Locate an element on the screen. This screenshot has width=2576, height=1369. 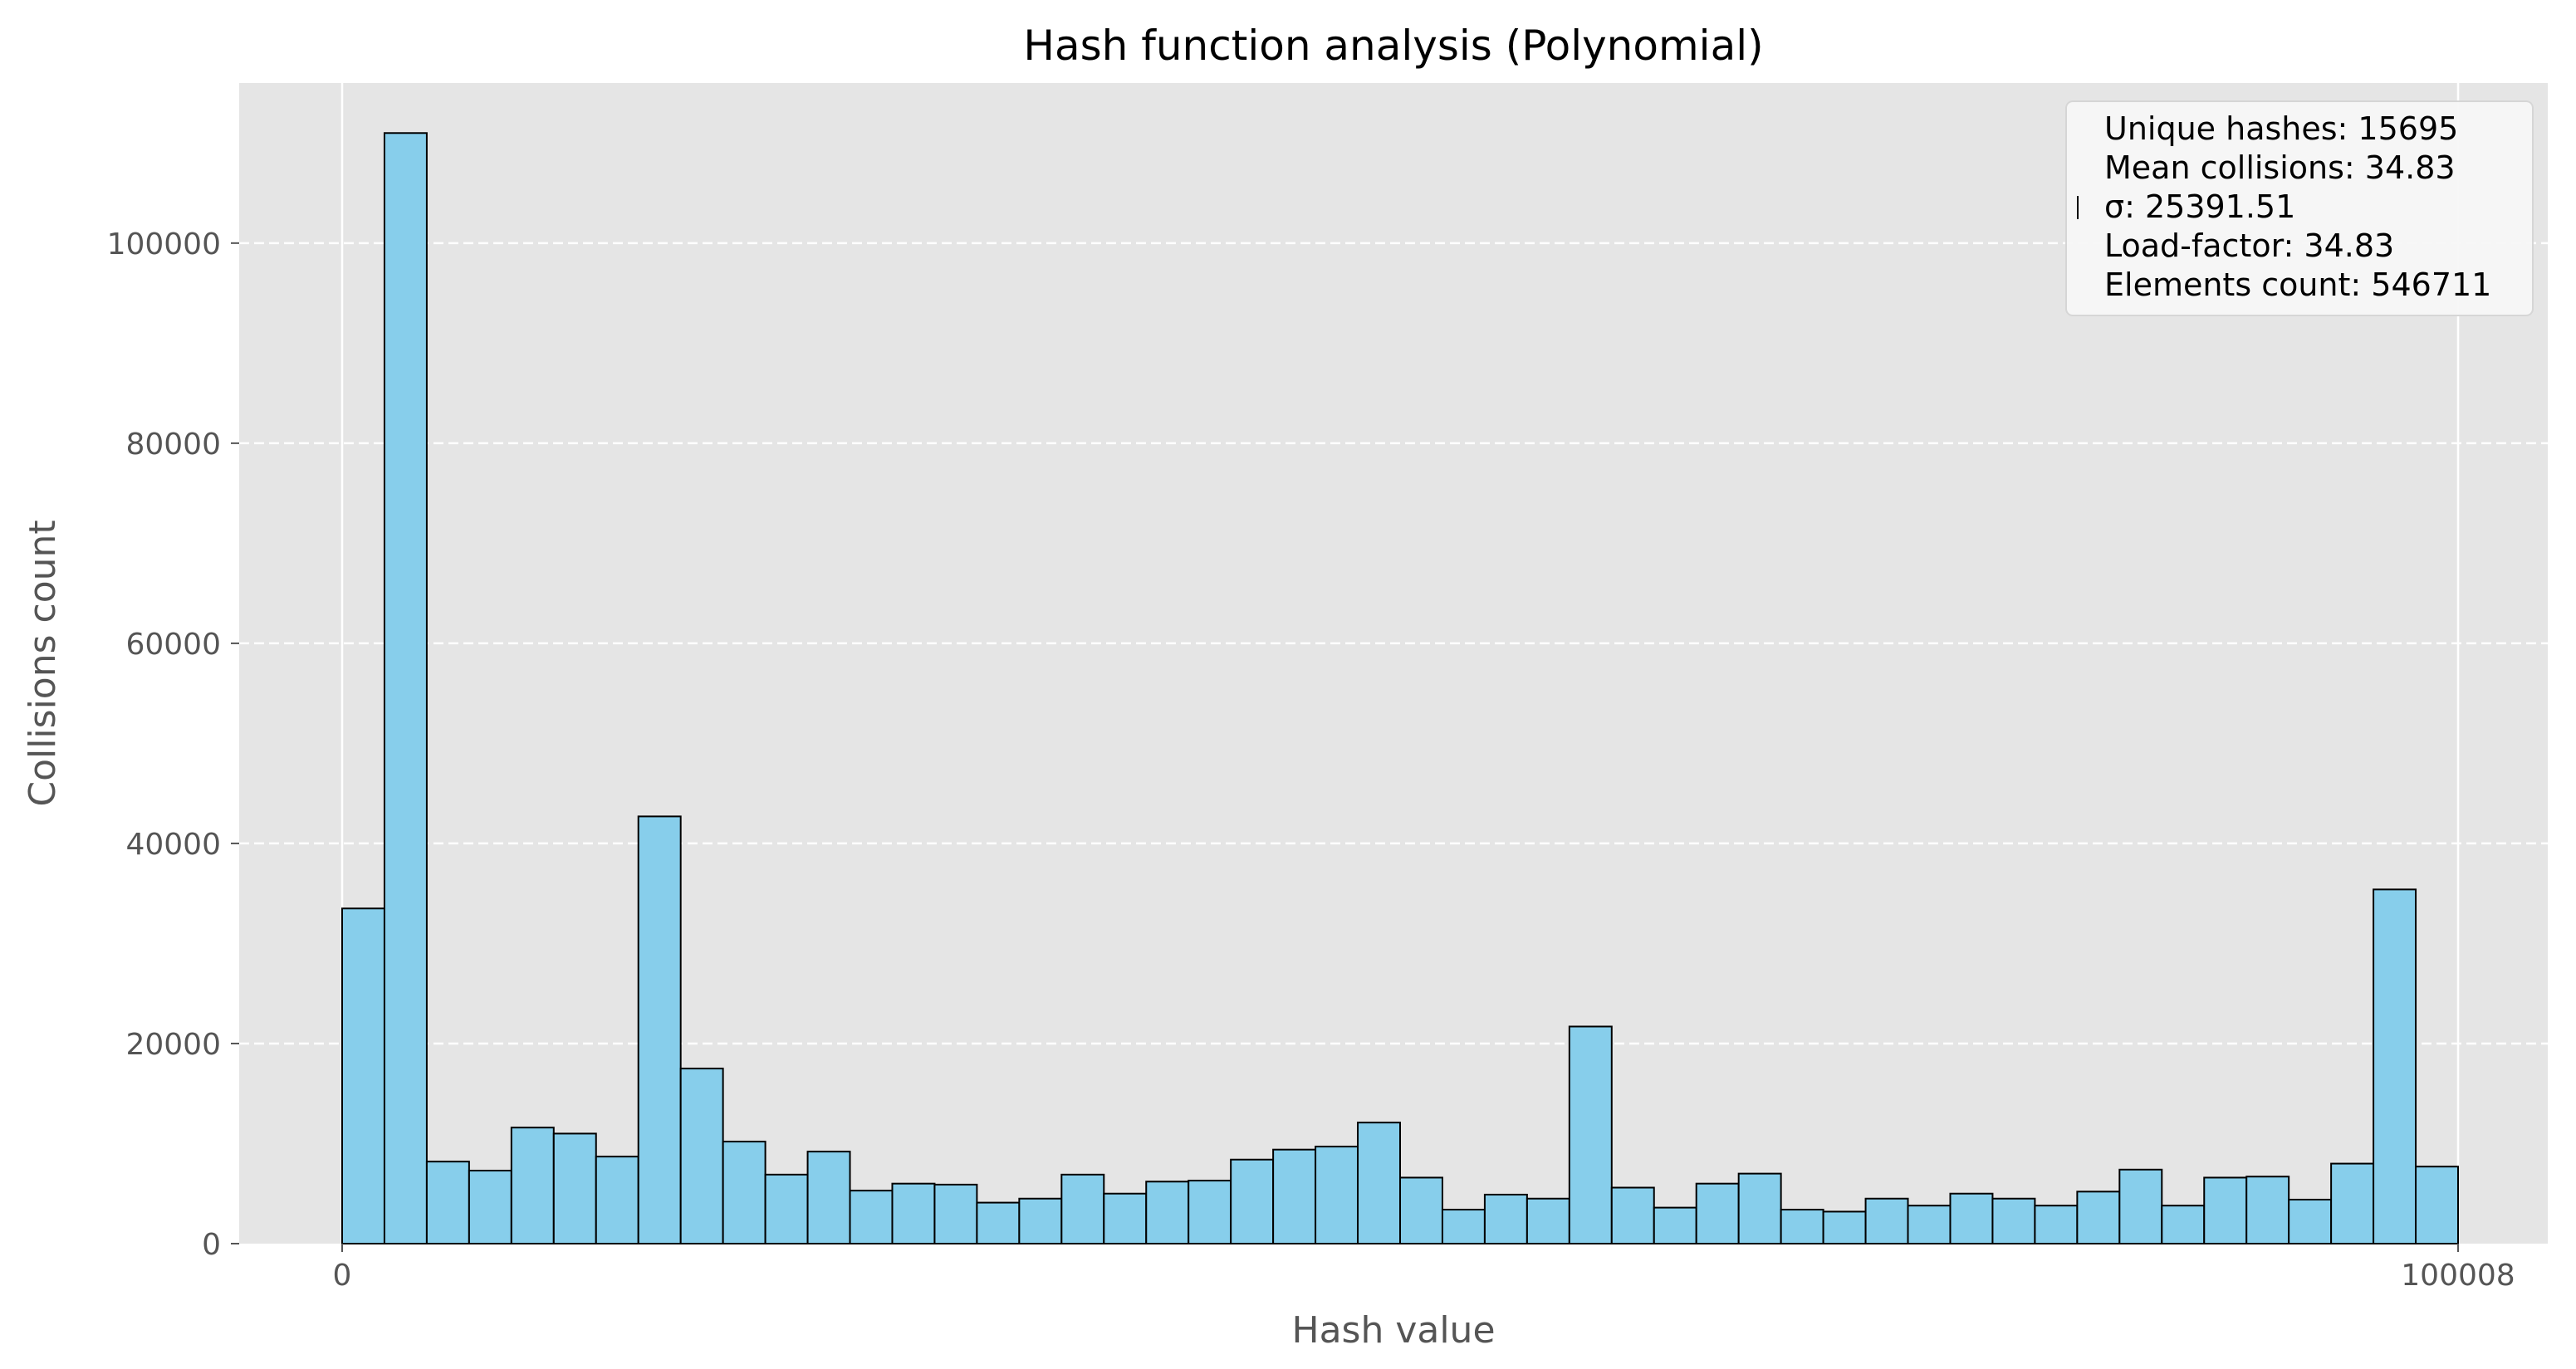
y-tick-label-3: 60000 is located at coordinates (173, 645).